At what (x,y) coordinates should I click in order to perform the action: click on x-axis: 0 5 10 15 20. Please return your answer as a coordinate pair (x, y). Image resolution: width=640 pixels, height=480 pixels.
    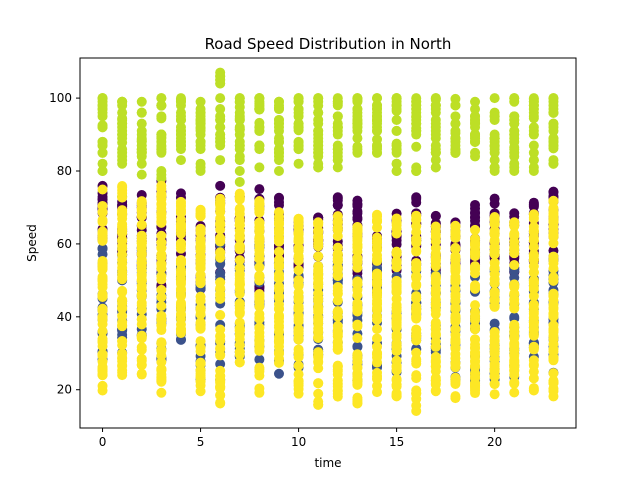
    Looking at the image, I should click on (300, 438).